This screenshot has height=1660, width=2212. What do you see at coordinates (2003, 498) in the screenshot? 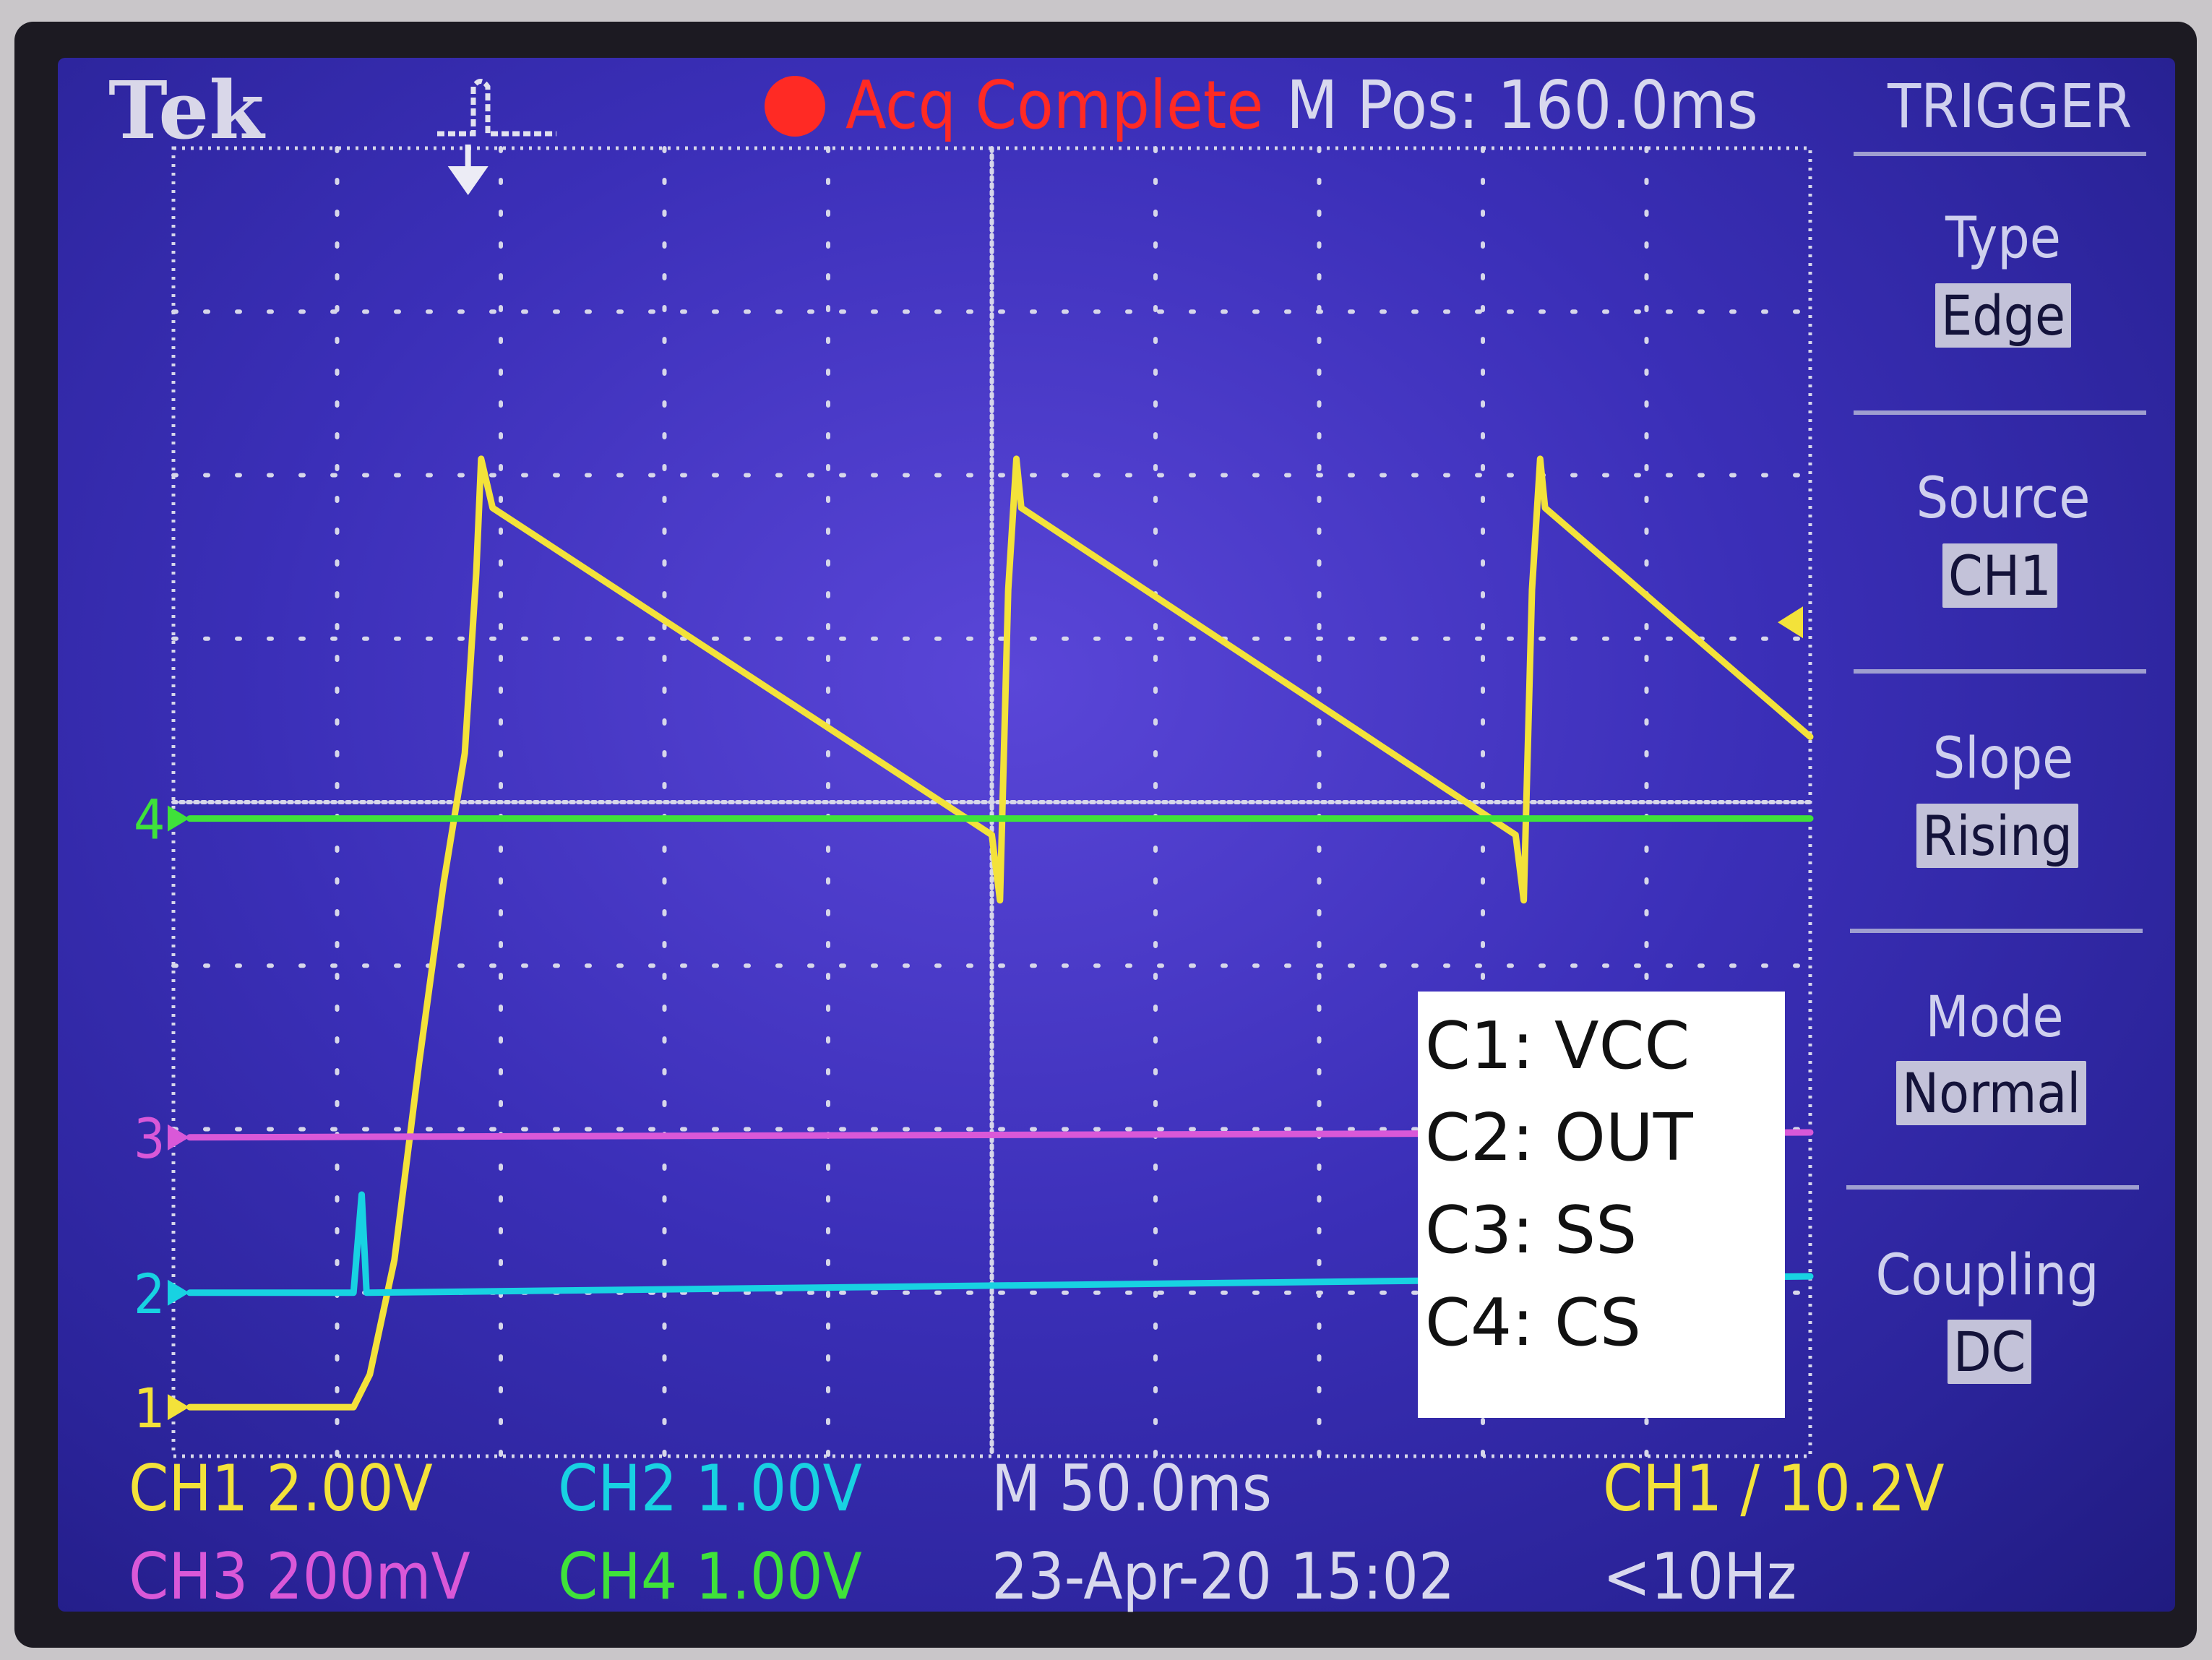
I see `menu-label-source: Source` at bounding box center [2003, 498].